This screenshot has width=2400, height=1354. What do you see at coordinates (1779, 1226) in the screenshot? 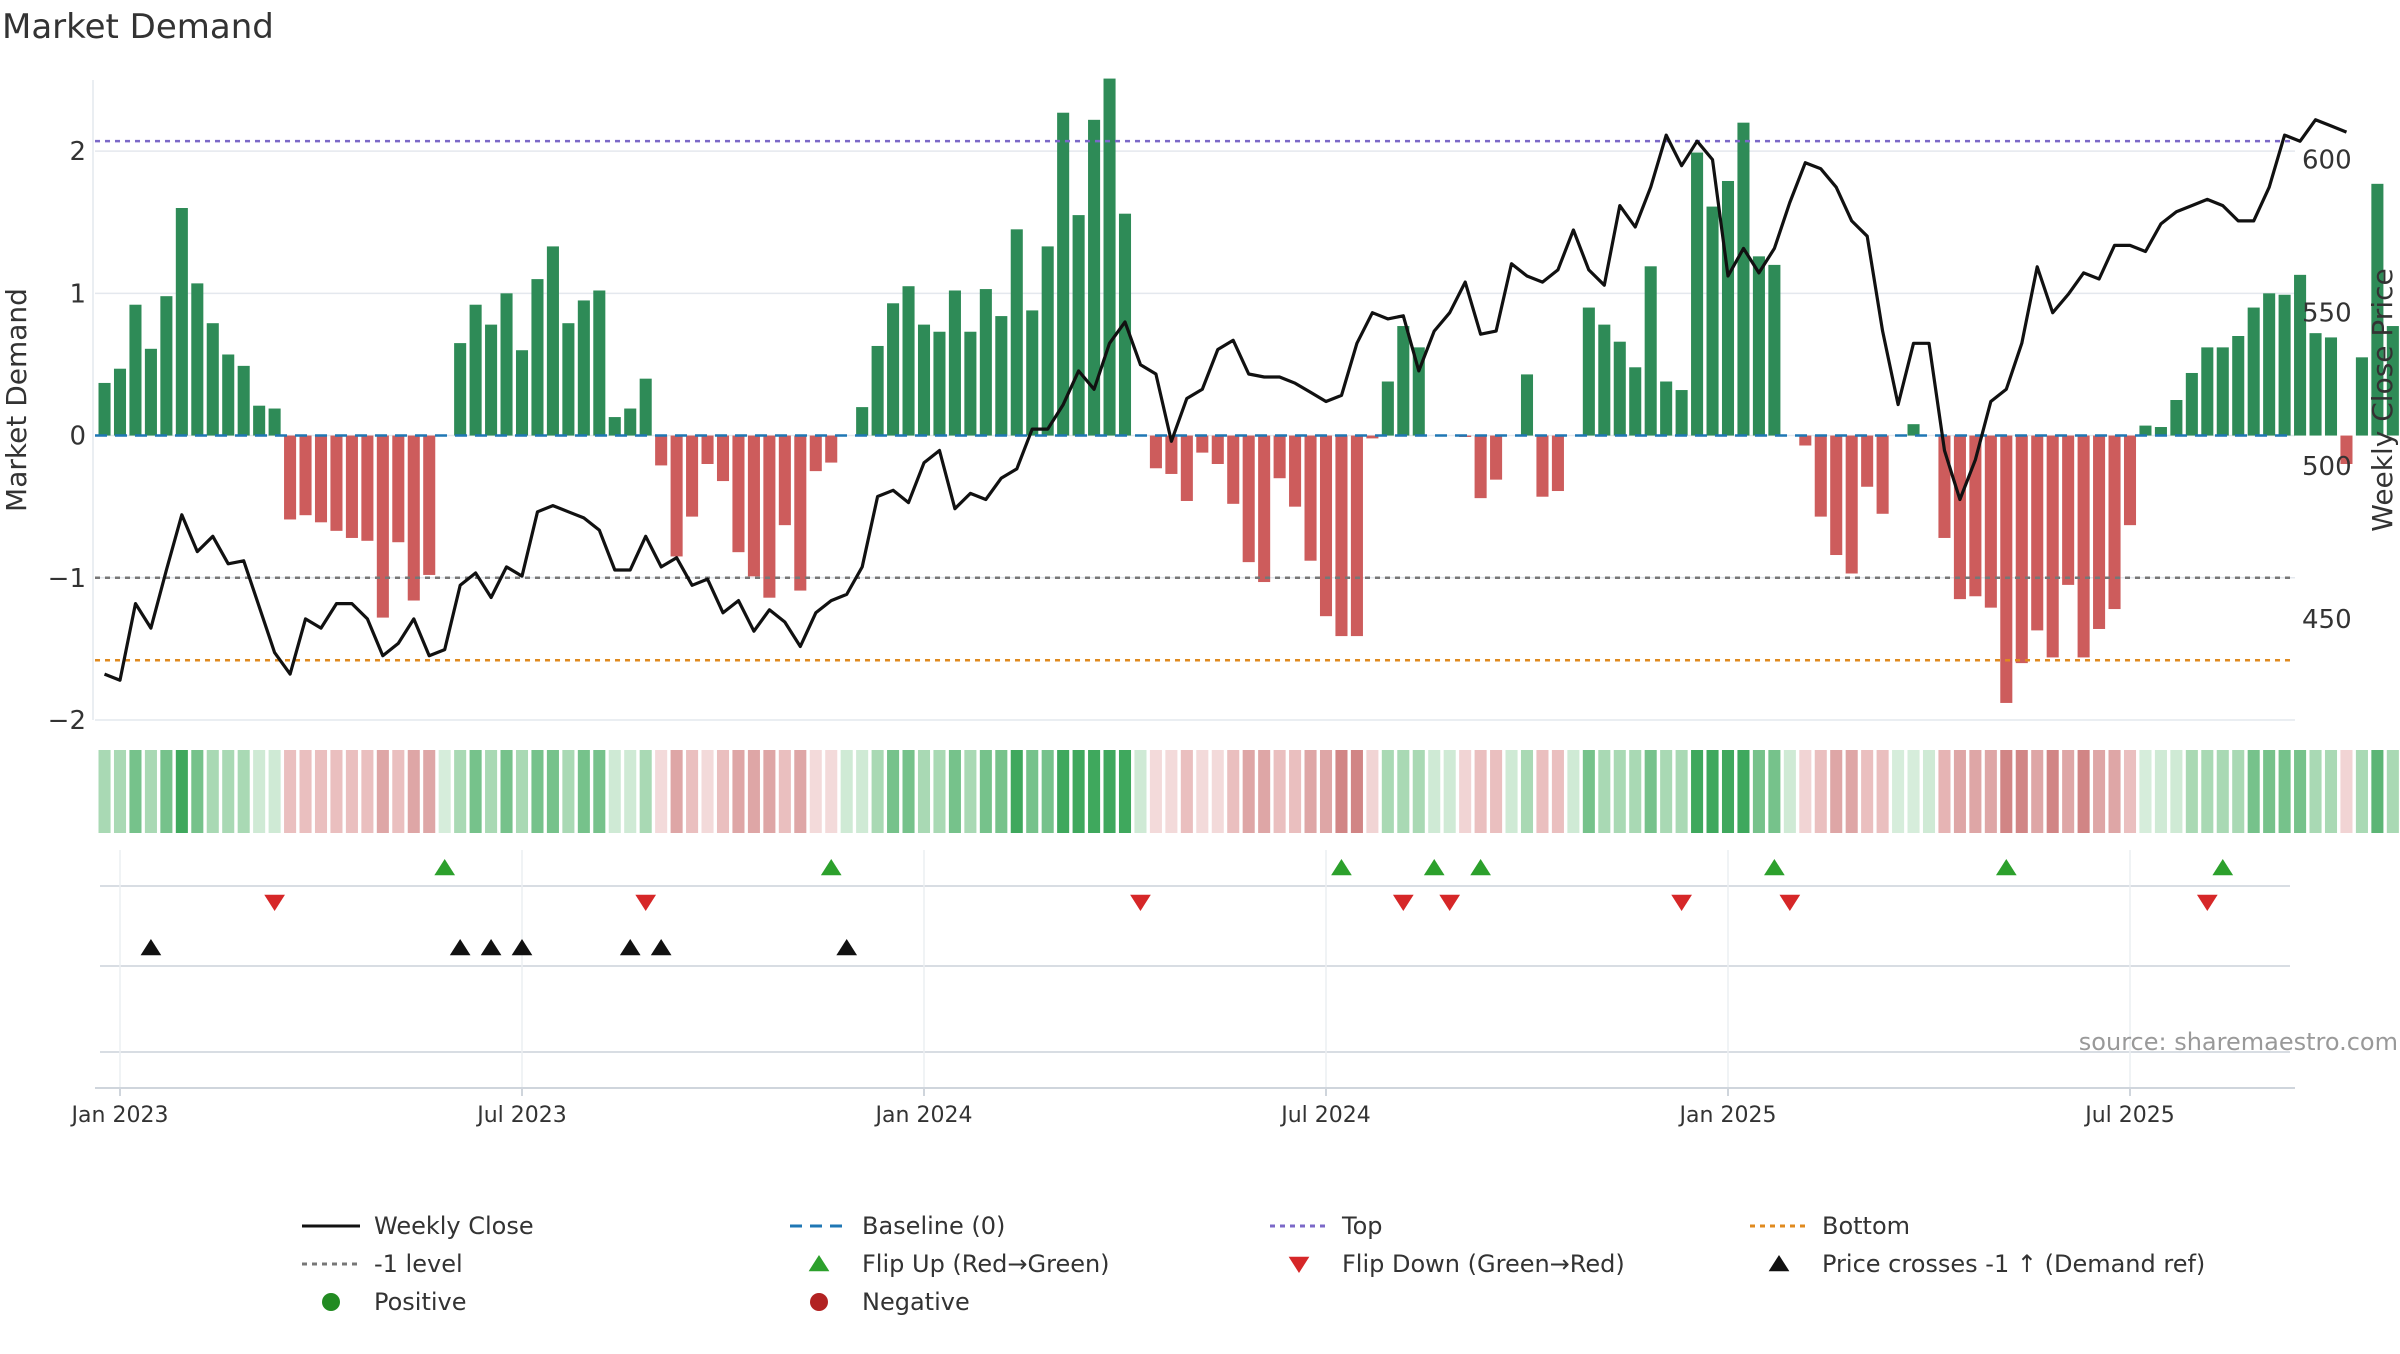
I see `legend-swatch-dotted-line` at bounding box center [1779, 1226].